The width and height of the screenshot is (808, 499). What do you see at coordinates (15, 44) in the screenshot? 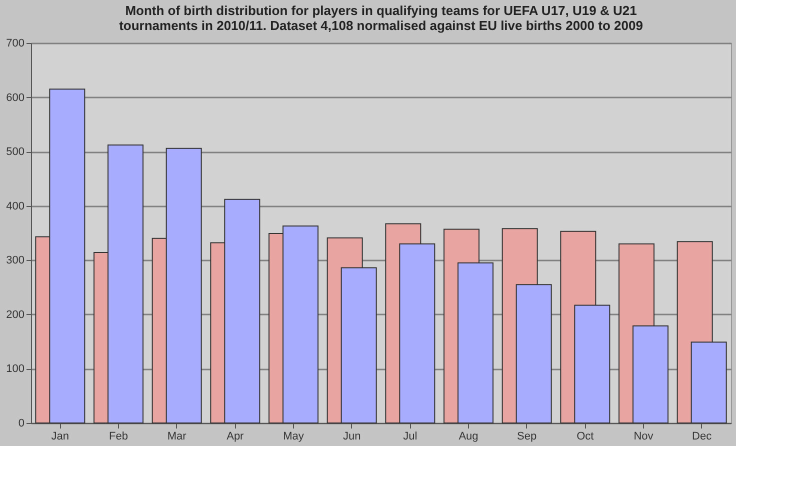
I see `y-tick-label: 700` at bounding box center [15, 44].